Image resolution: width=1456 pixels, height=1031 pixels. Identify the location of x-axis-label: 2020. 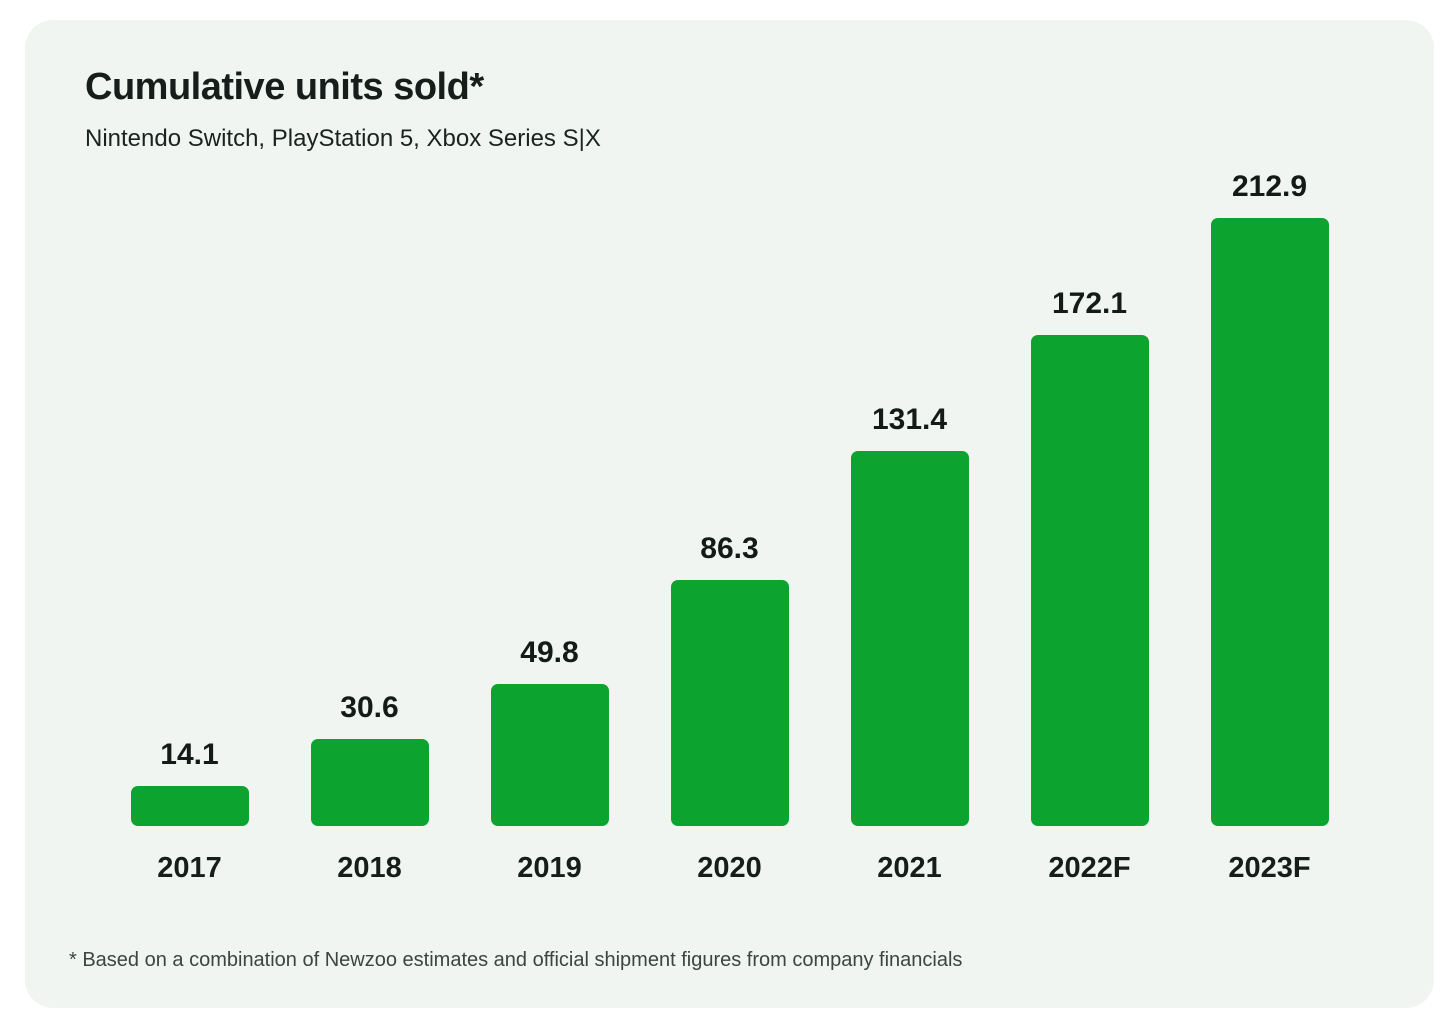
(729, 868).